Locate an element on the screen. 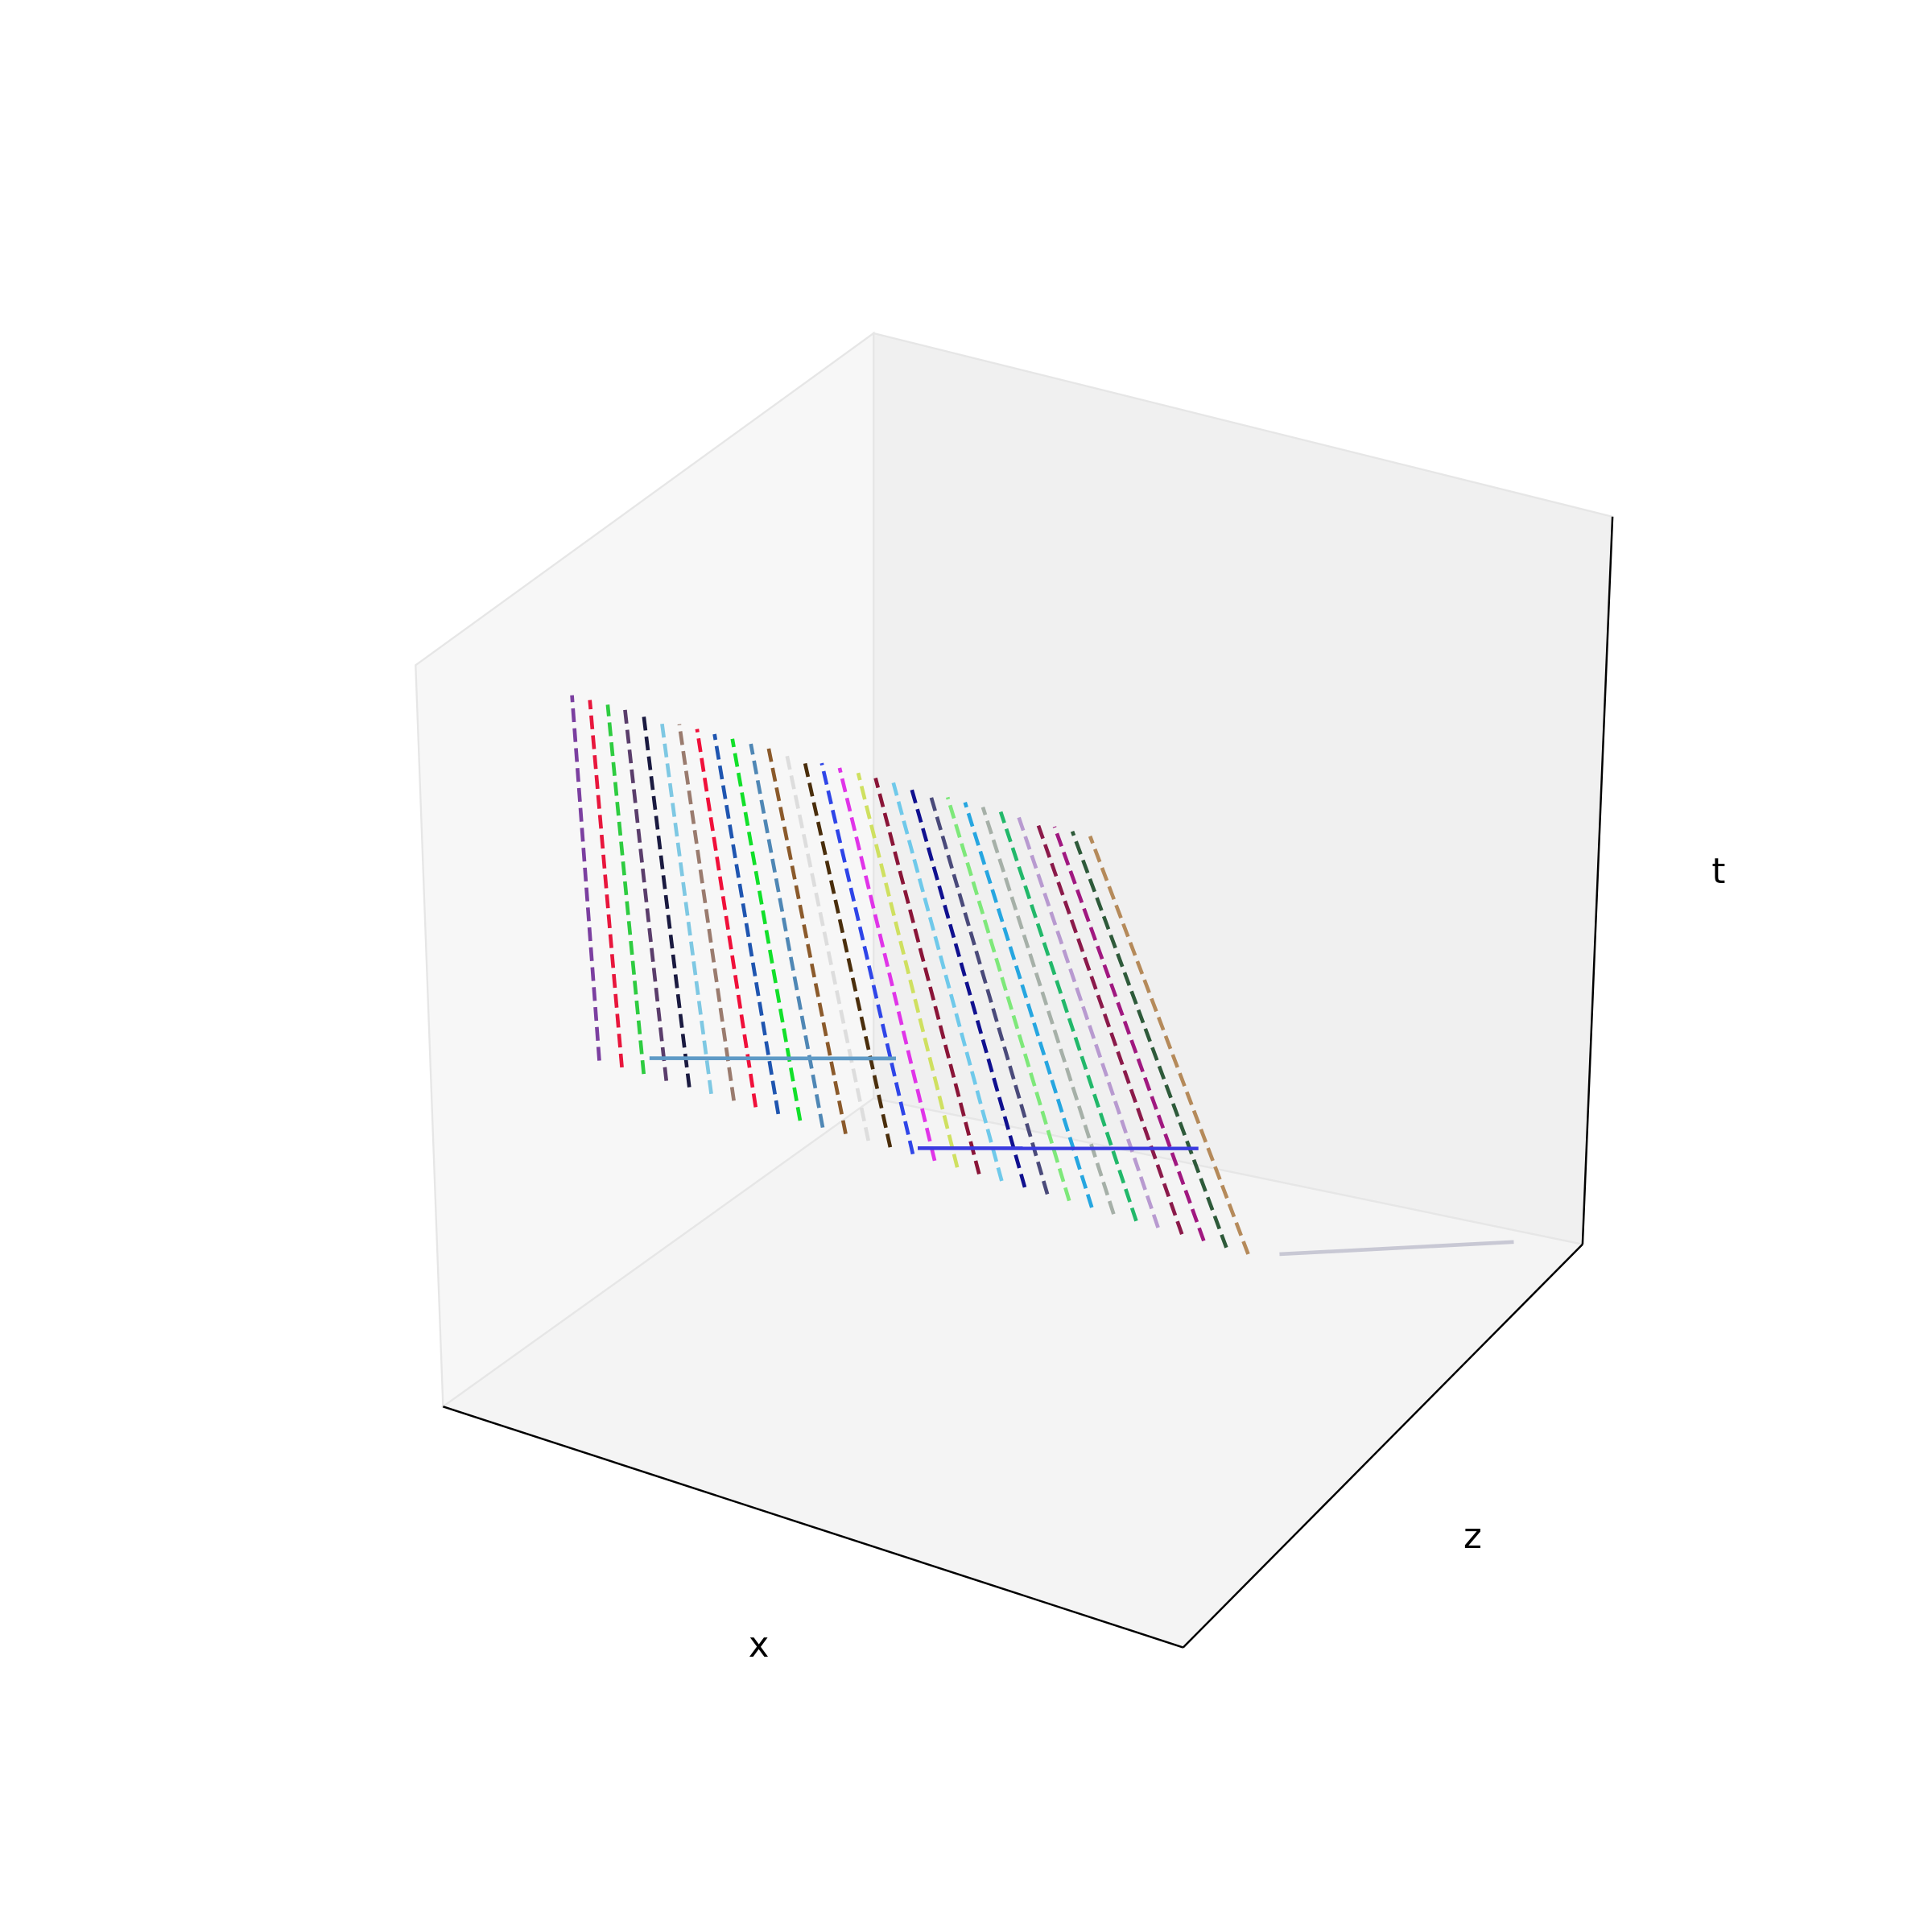  x-axis is located at coordinates (813, 1527).